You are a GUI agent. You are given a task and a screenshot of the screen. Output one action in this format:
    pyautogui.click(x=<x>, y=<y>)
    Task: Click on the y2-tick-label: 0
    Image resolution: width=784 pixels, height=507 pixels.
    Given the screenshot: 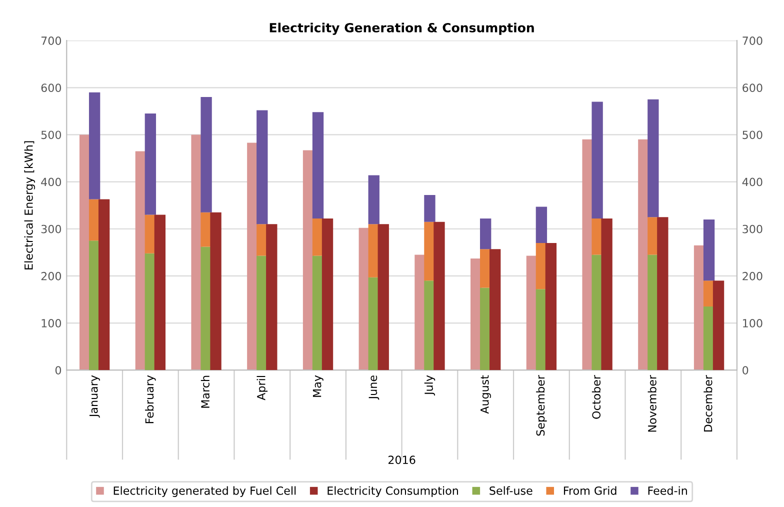 What is the action you would take?
    pyautogui.click(x=745, y=370)
    